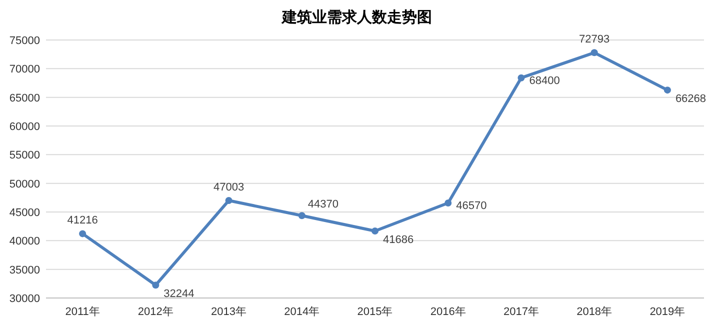 Image resolution: width=714 pixels, height=324 pixels. What do you see at coordinates (24, 213) in the screenshot?
I see `y-tick-label: 45000` at bounding box center [24, 213].